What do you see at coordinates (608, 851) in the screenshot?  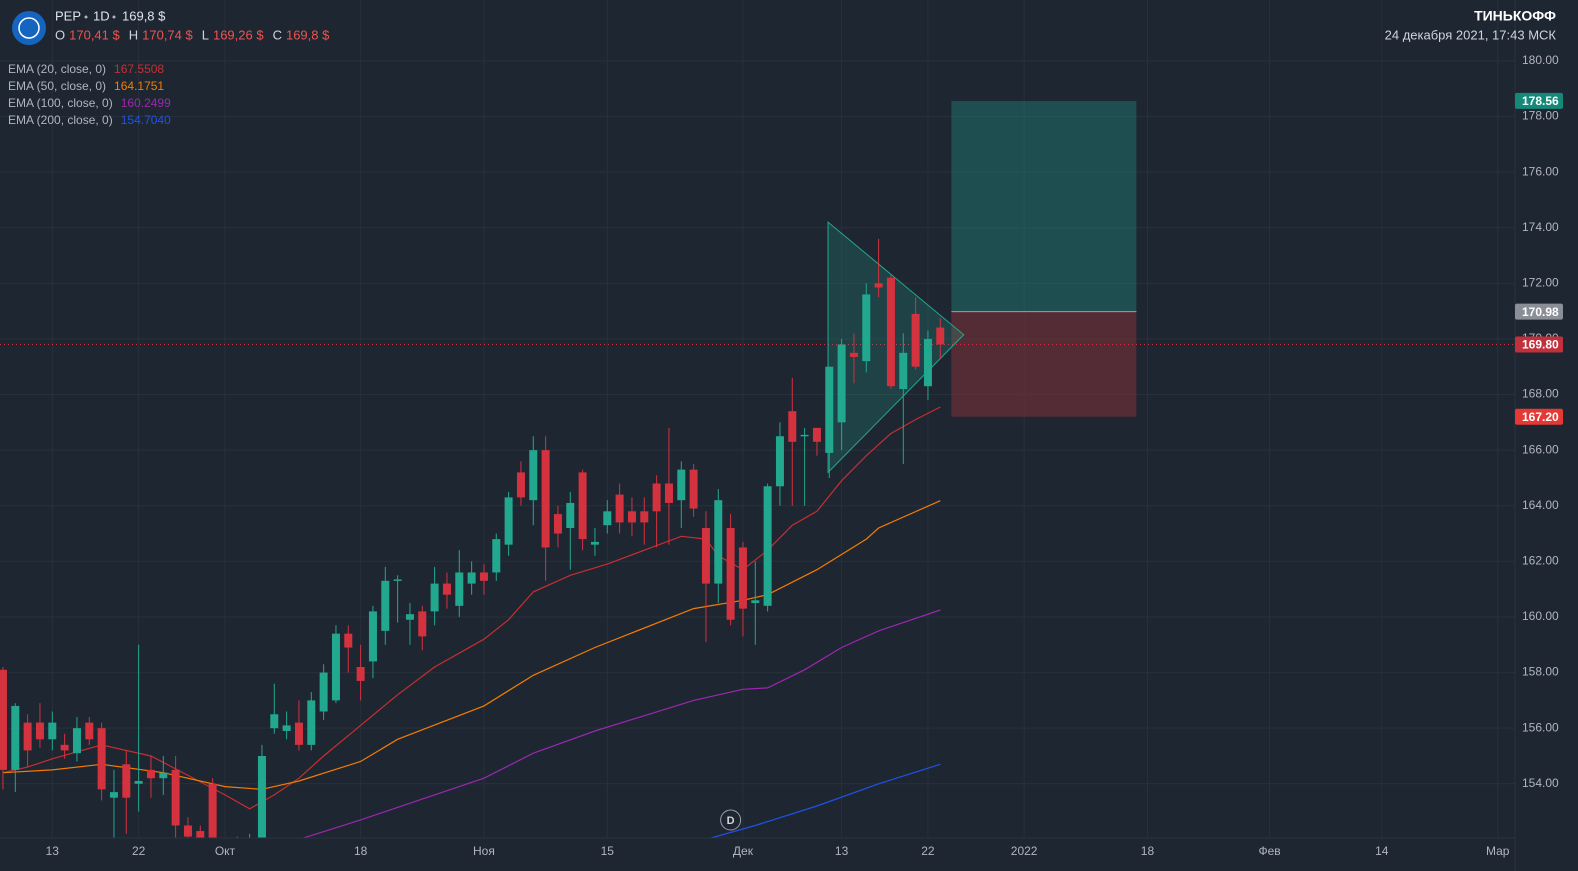 I see `x-tick-label: 15` at bounding box center [608, 851].